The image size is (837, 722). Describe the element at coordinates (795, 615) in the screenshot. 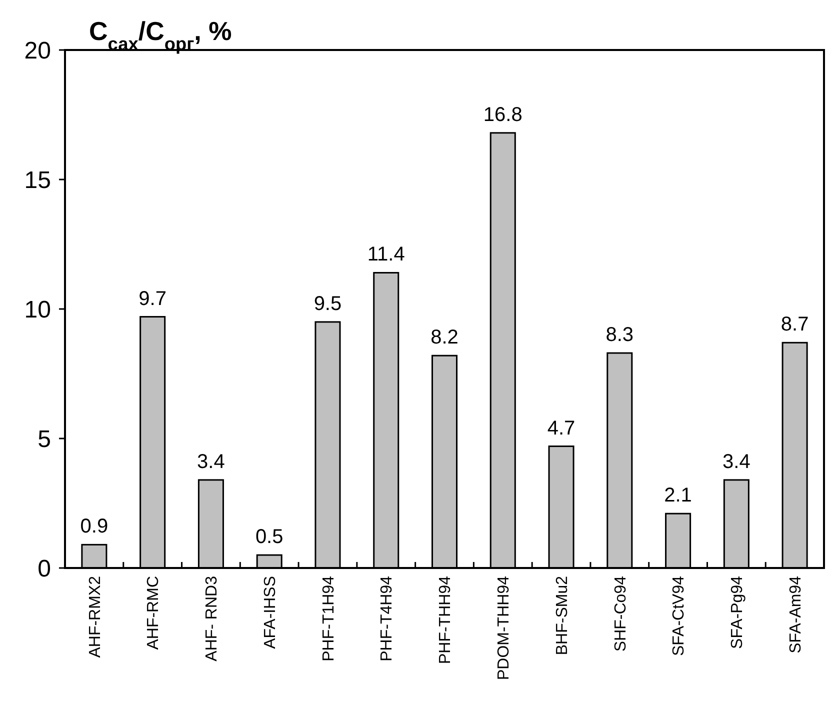

I see `x-tick-label: SFA-Am94` at that location.